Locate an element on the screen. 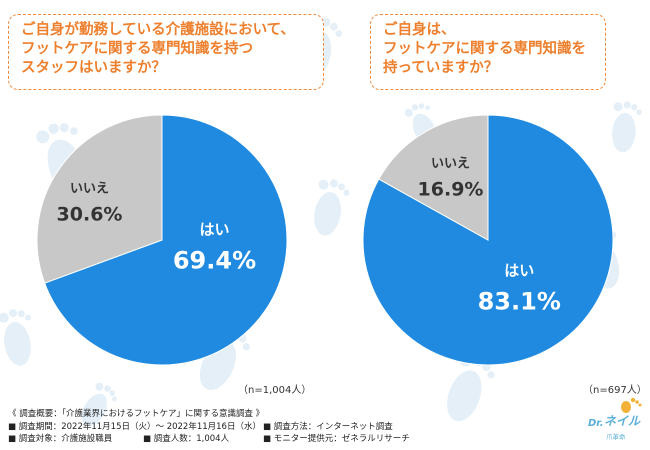 Image resolution: width=650 pixels, height=450 pixels. chart-2-value-no: 16.9% is located at coordinates (451, 190).